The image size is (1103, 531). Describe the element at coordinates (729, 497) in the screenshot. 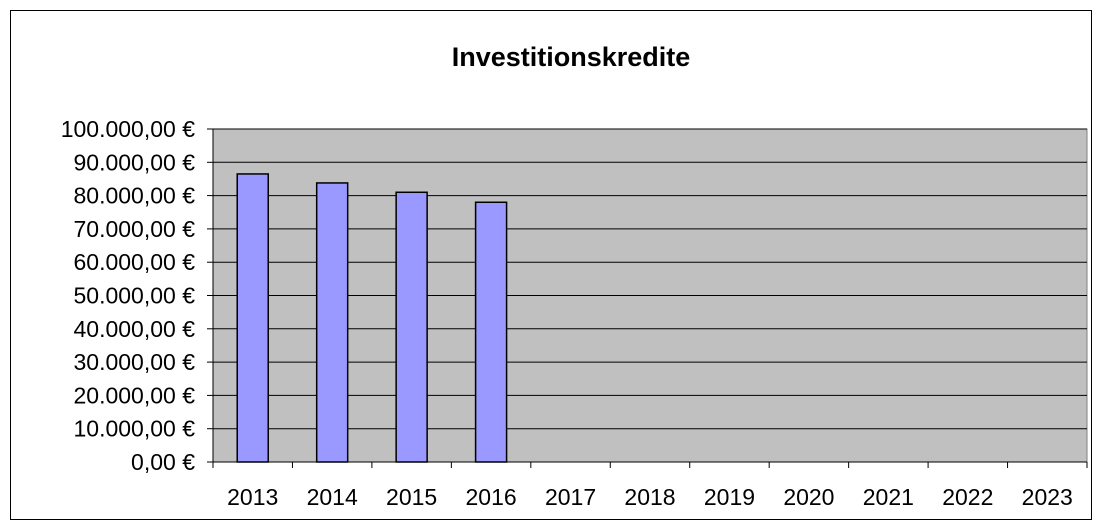

I see `x-tick-label: 2019` at that location.